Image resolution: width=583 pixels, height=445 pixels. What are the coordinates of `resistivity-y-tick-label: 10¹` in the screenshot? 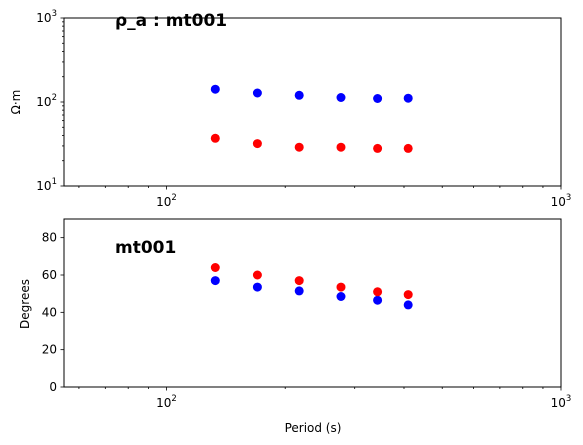 It's located at (46, 185).